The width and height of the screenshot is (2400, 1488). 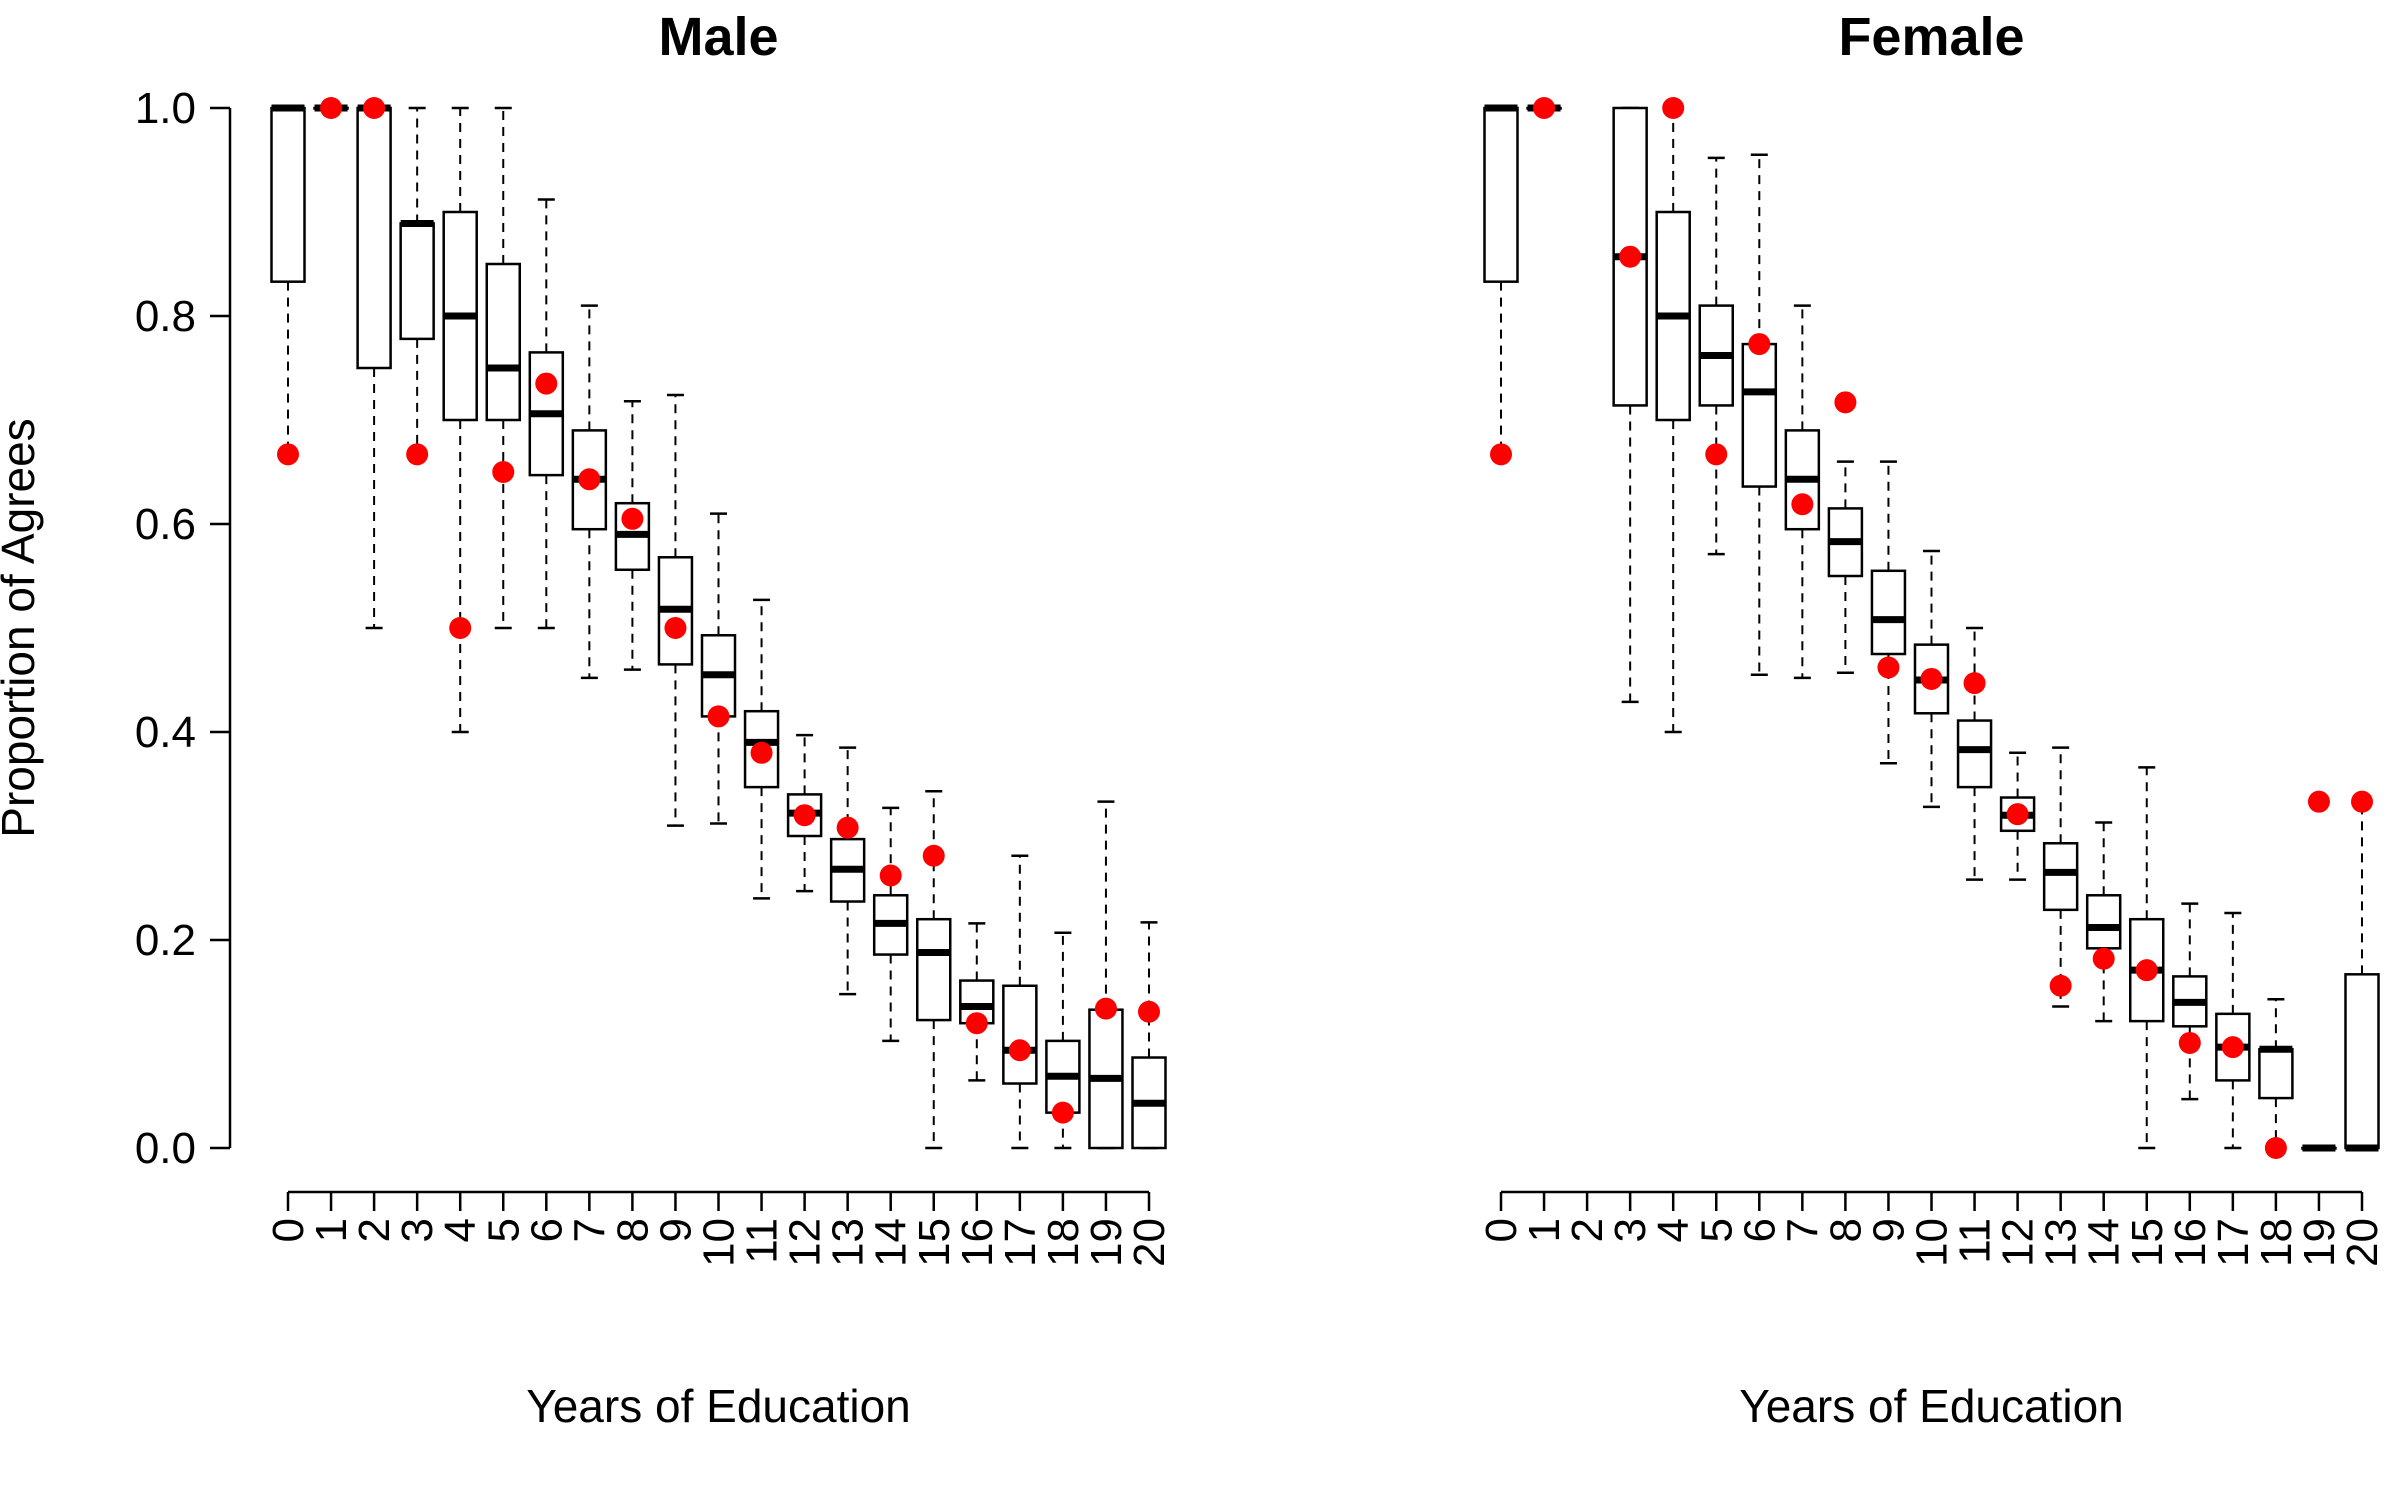 I want to click on female-x-tick-label: 20, so click(x=2362, y=1242).